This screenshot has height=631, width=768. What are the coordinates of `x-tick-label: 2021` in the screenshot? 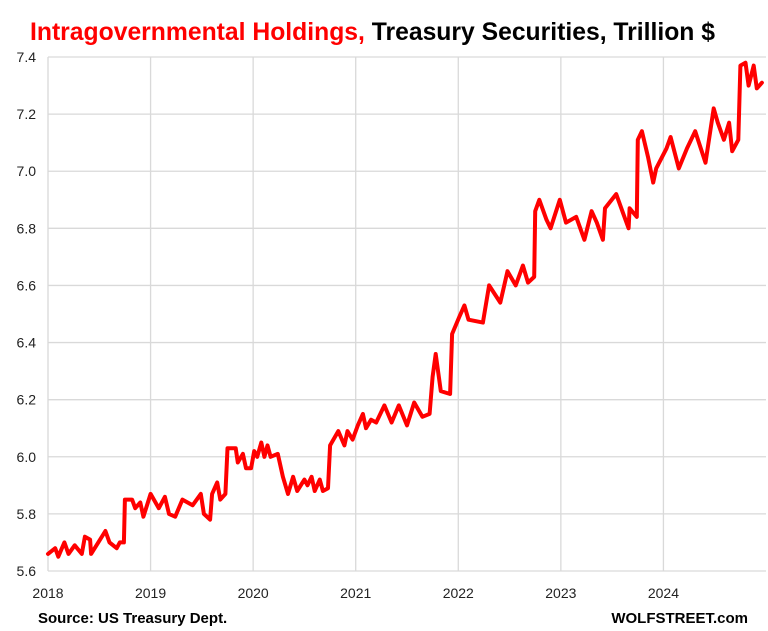 It's located at (355, 593).